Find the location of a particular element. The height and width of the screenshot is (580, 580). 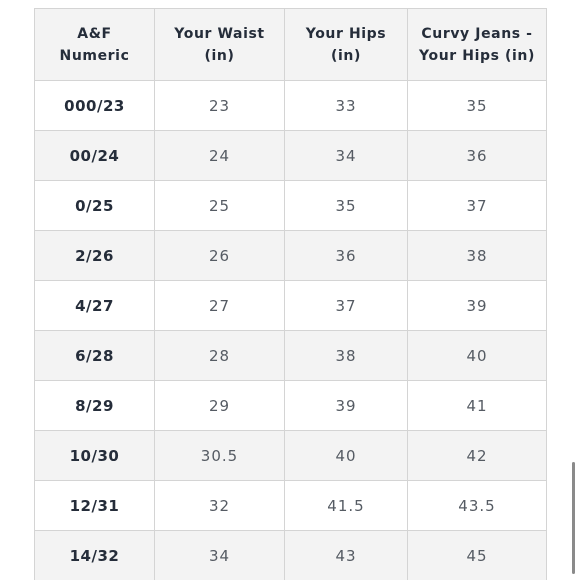

header-line: A&F is located at coordinates (94, 33).